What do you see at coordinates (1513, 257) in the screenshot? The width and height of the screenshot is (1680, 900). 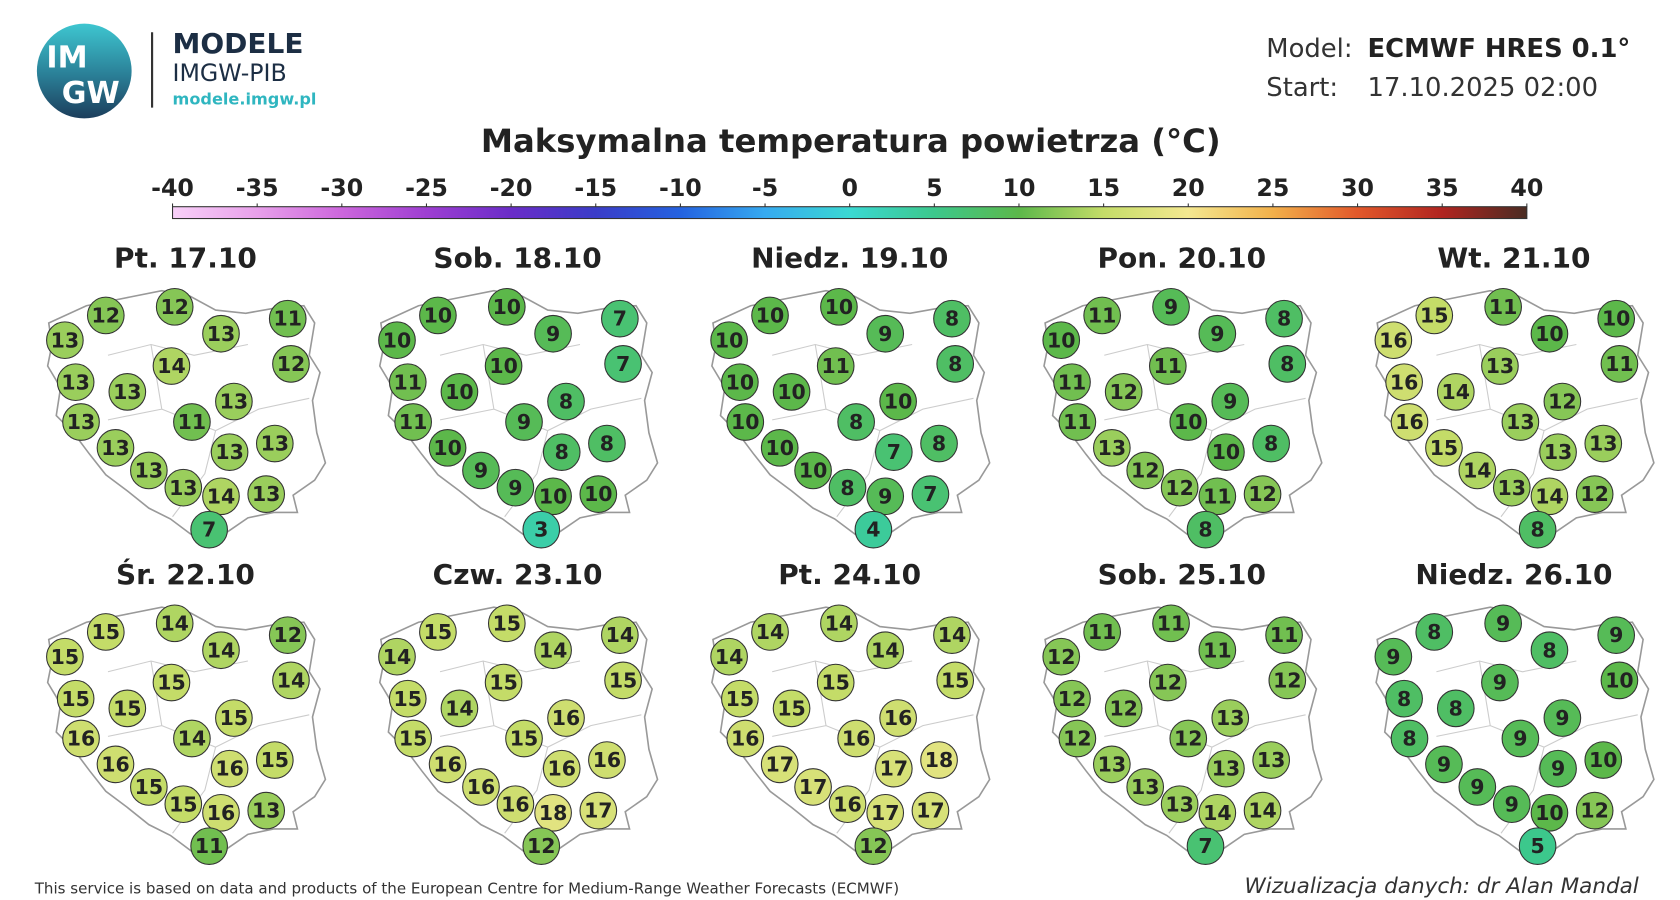 I see `day-label: Wt. 21.10` at bounding box center [1513, 257].